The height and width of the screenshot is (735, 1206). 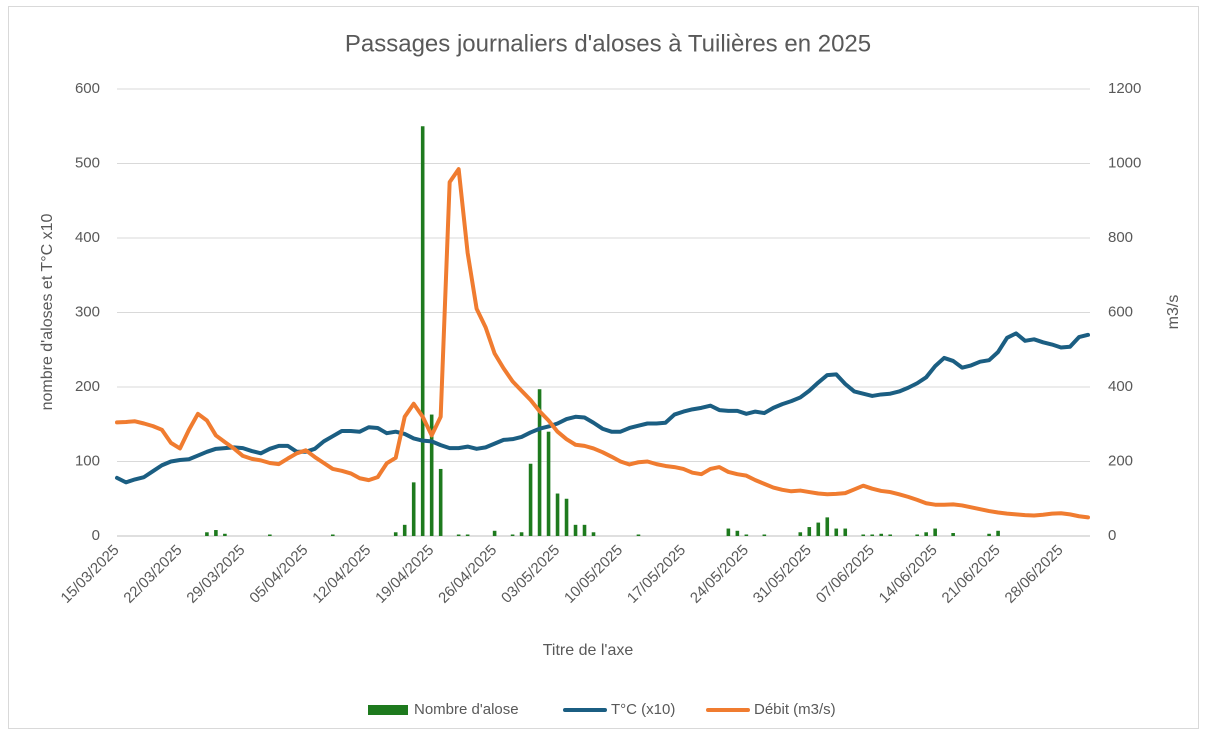 What do you see at coordinates (87, 386) in the screenshot?
I see `y-tick-label: 200` at bounding box center [87, 386].